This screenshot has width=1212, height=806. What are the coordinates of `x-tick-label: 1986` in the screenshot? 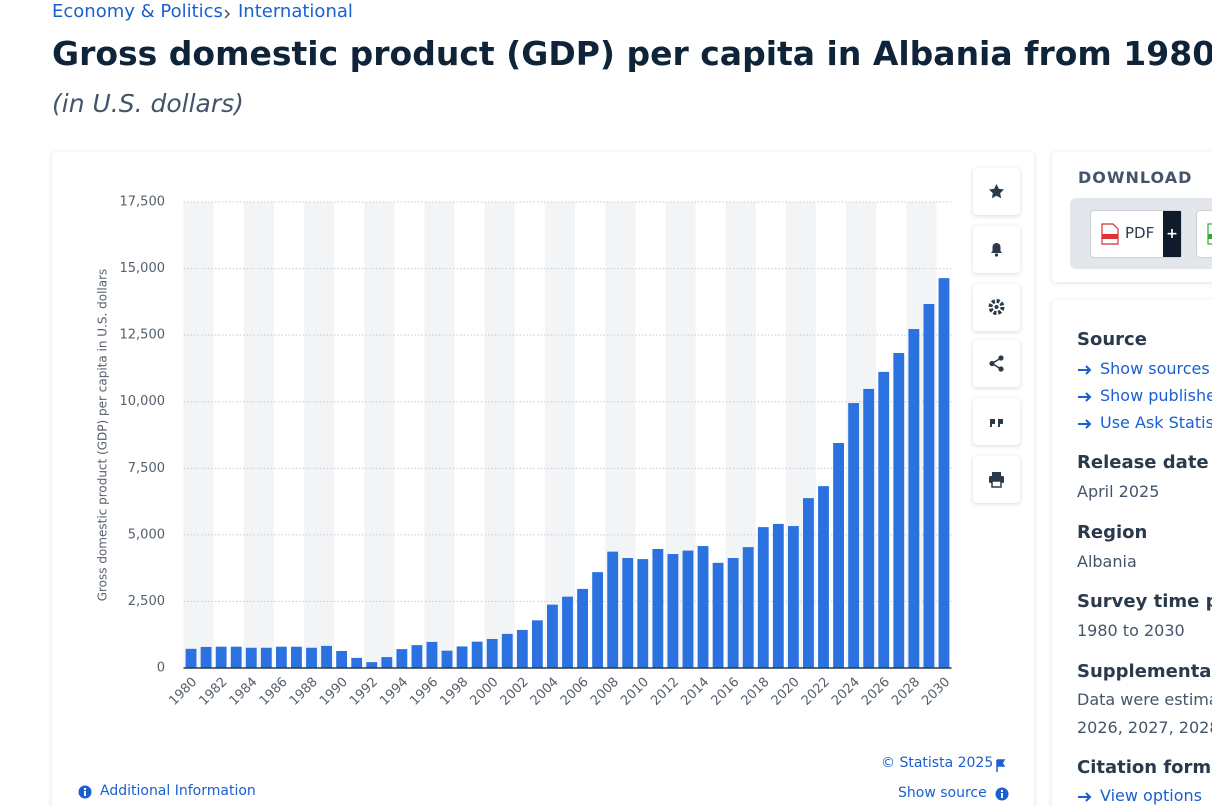 It's located at (274, 692).